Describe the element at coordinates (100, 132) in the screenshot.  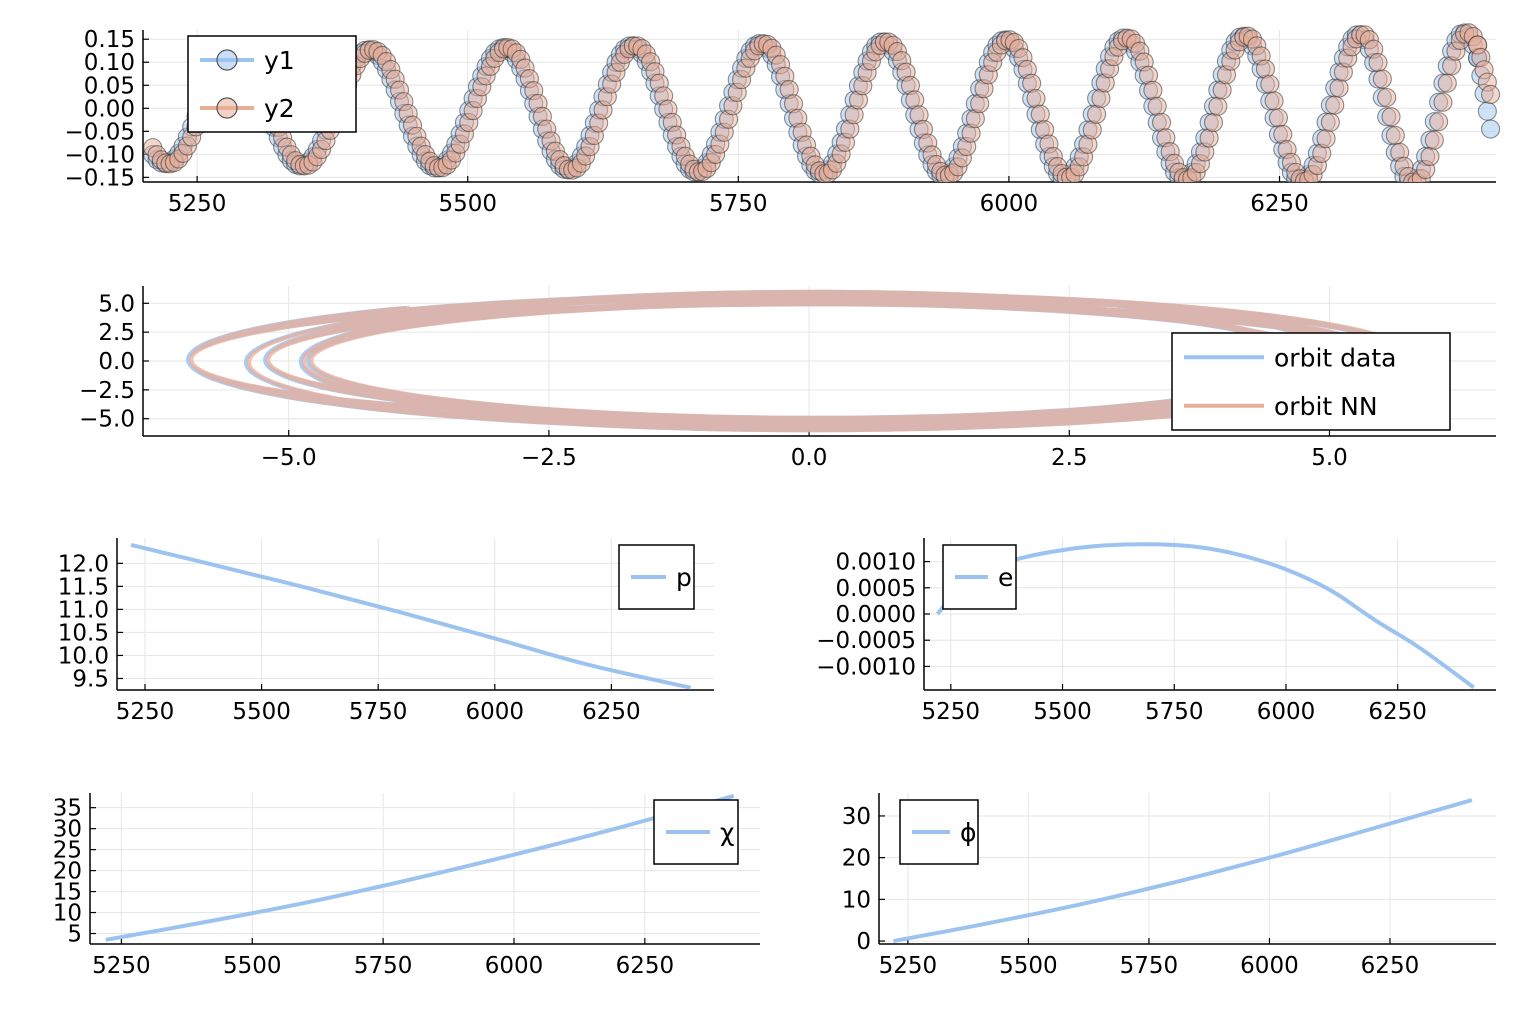
I see `y-tick-label: −0.05` at that location.